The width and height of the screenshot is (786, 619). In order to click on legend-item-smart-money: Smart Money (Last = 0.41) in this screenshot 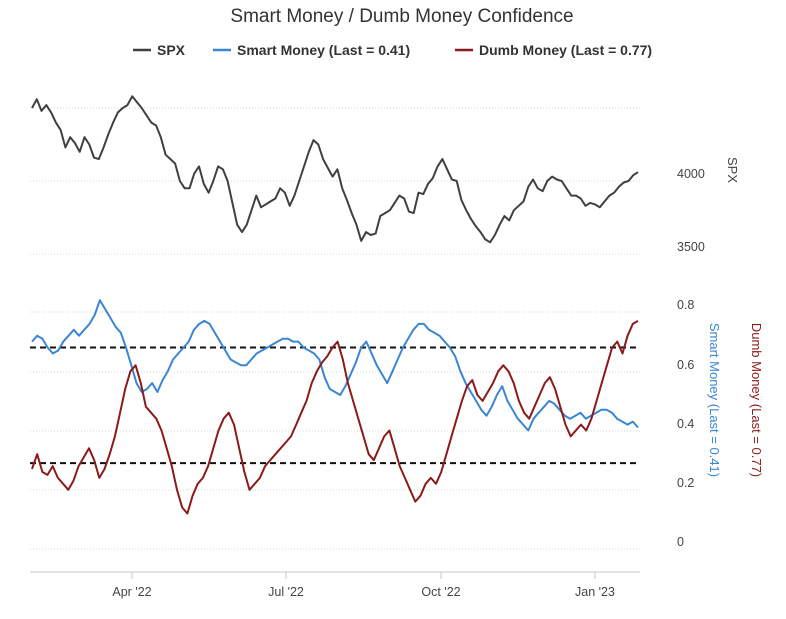, I will do `click(311, 50)`.